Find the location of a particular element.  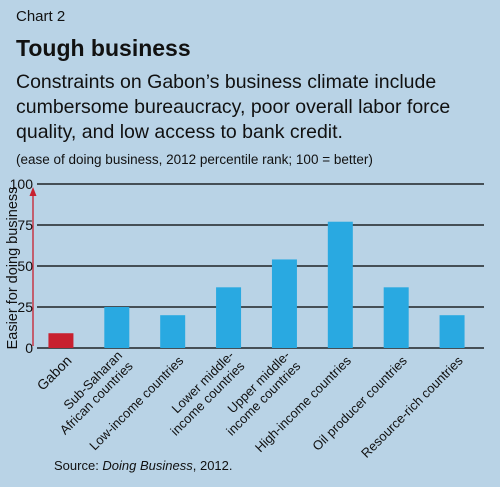

x-tick-label: Gabon is located at coordinates (54, 372).